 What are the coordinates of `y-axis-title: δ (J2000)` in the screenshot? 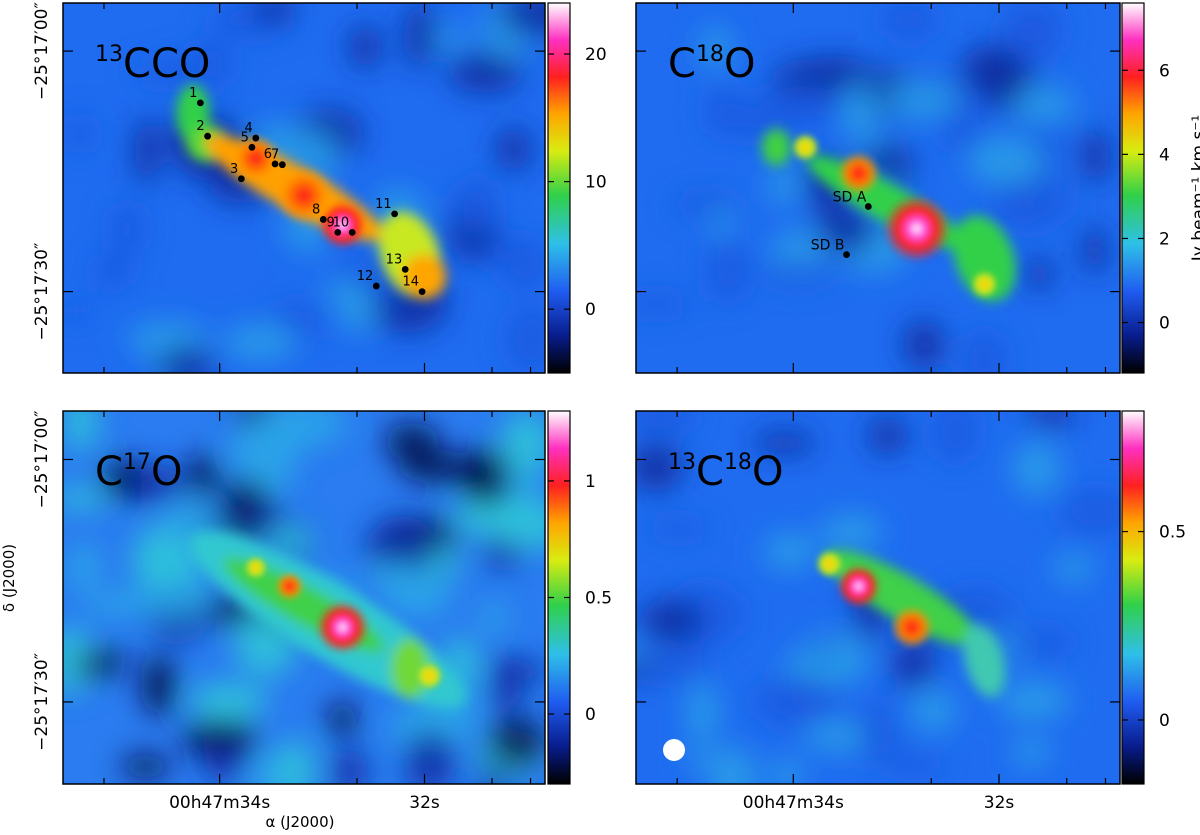 It's located at (9, 578).